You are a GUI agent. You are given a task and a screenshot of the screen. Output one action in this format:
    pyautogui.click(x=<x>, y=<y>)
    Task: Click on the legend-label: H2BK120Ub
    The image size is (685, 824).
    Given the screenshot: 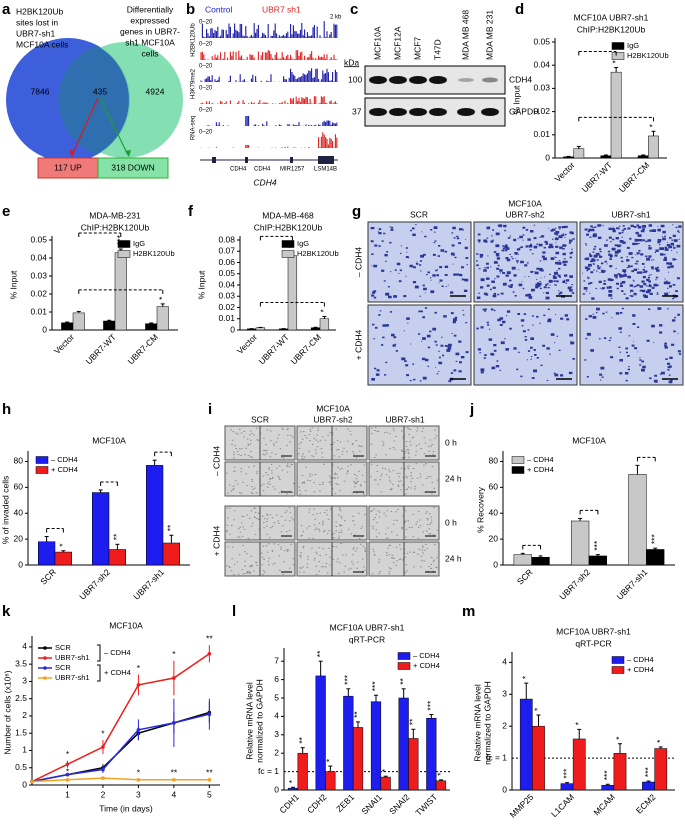 What is the action you would take?
    pyautogui.click(x=648, y=55)
    